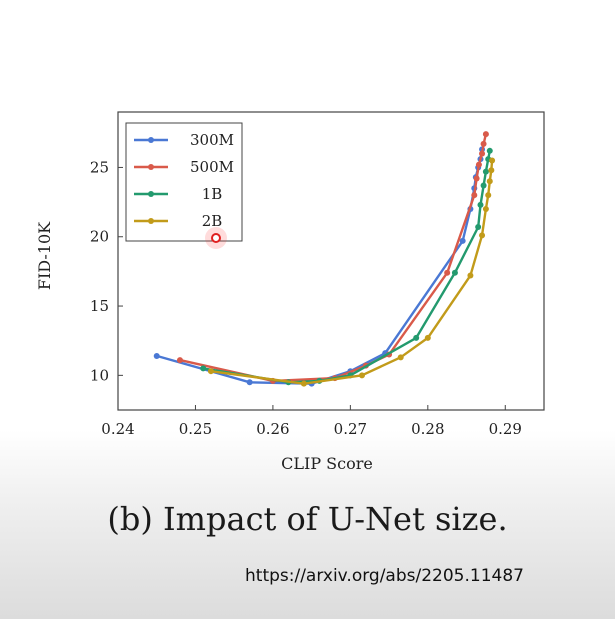 The width and height of the screenshot is (615, 619). Describe the element at coordinates (195, 429) in the screenshot. I see `x-tick-label: 0.25` at that location.